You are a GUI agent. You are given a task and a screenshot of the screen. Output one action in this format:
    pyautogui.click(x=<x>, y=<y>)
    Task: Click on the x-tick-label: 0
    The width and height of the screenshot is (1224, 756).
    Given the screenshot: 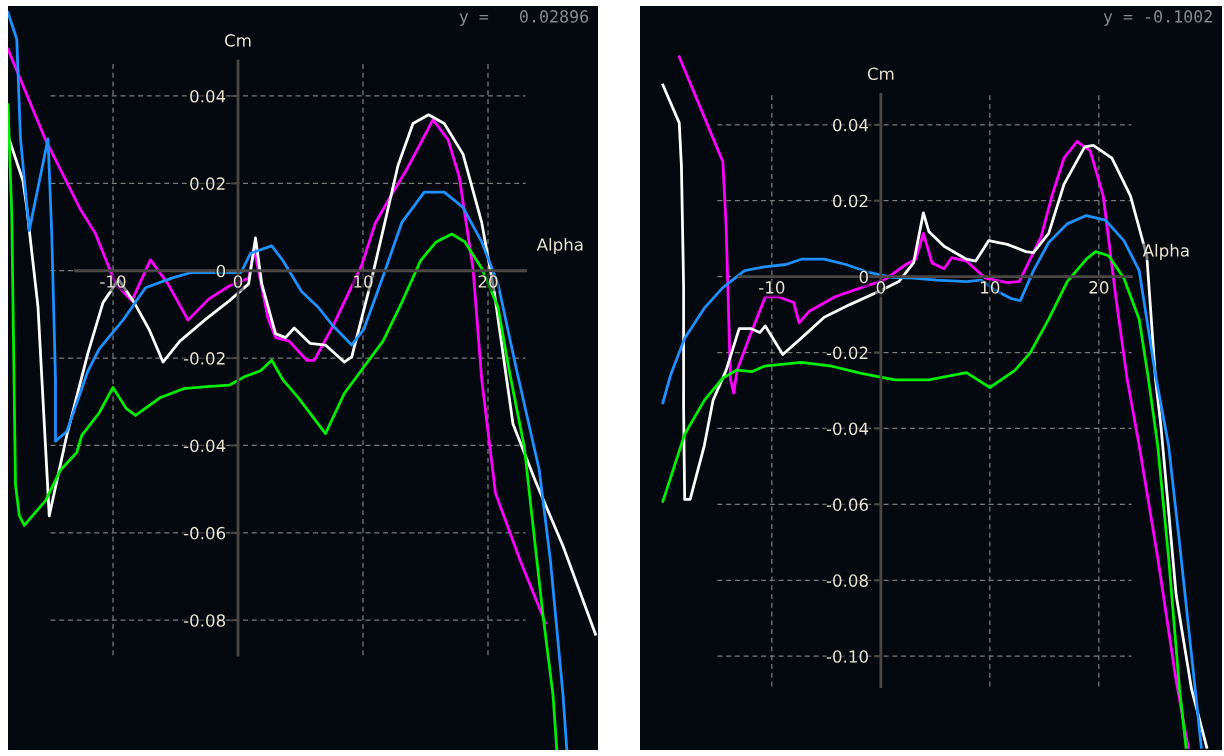 What is the action you would take?
    pyautogui.click(x=238, y=281)
    